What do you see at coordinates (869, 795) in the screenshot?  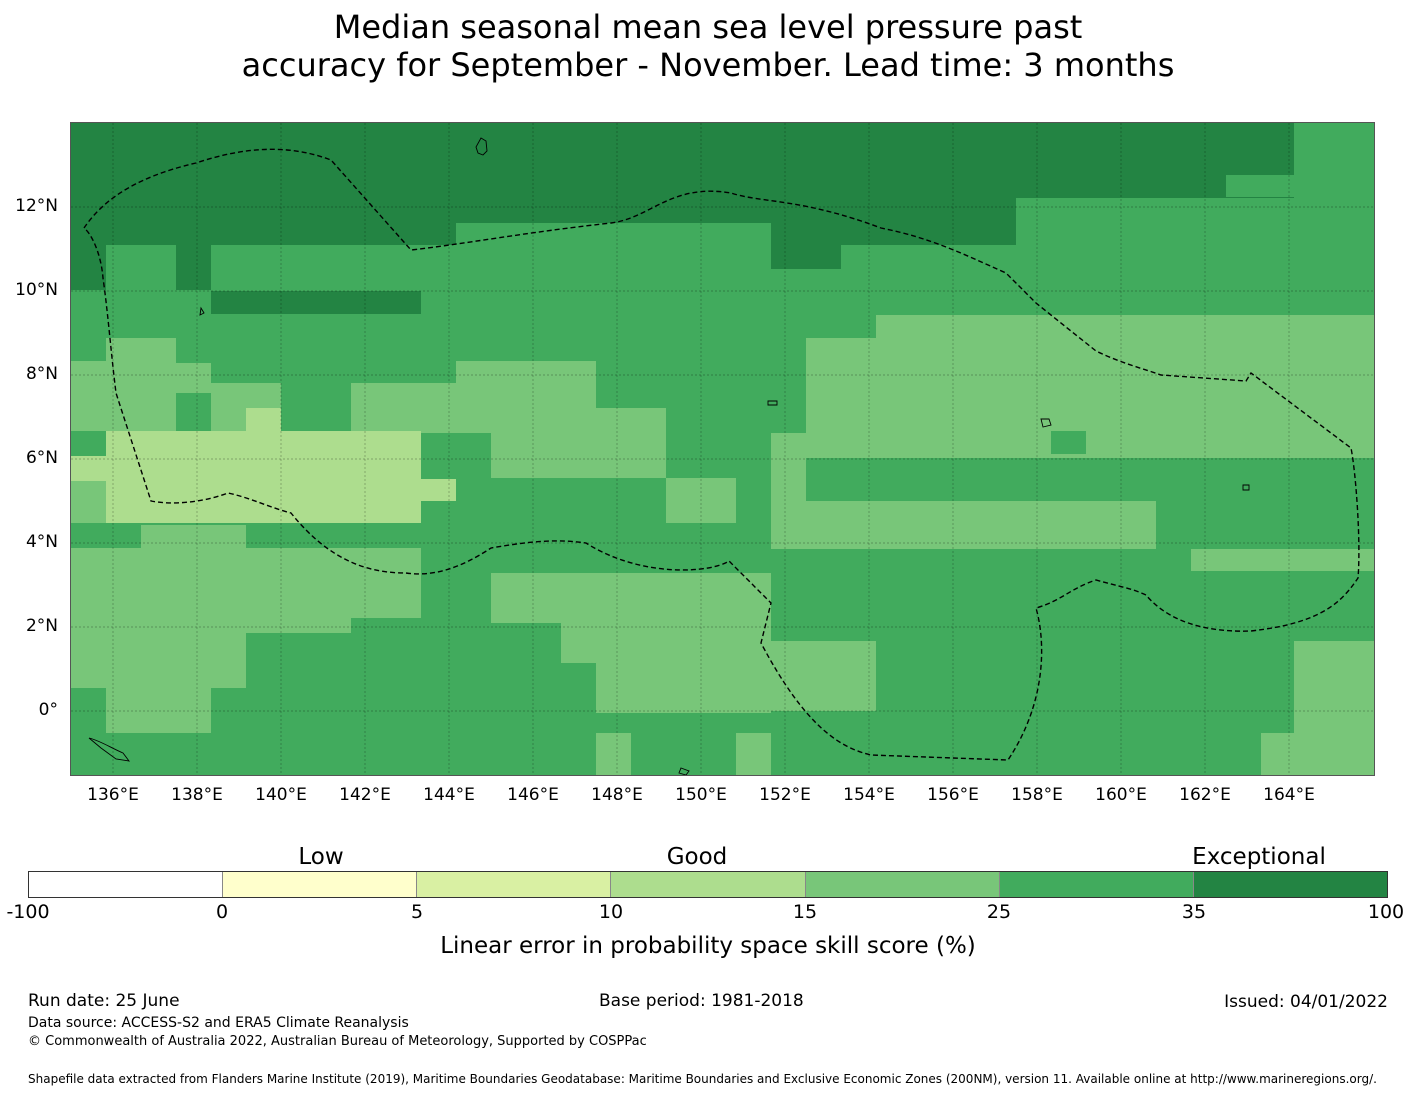 I see `lon-label-154e: 154°E` at bounding box center [869, 795].